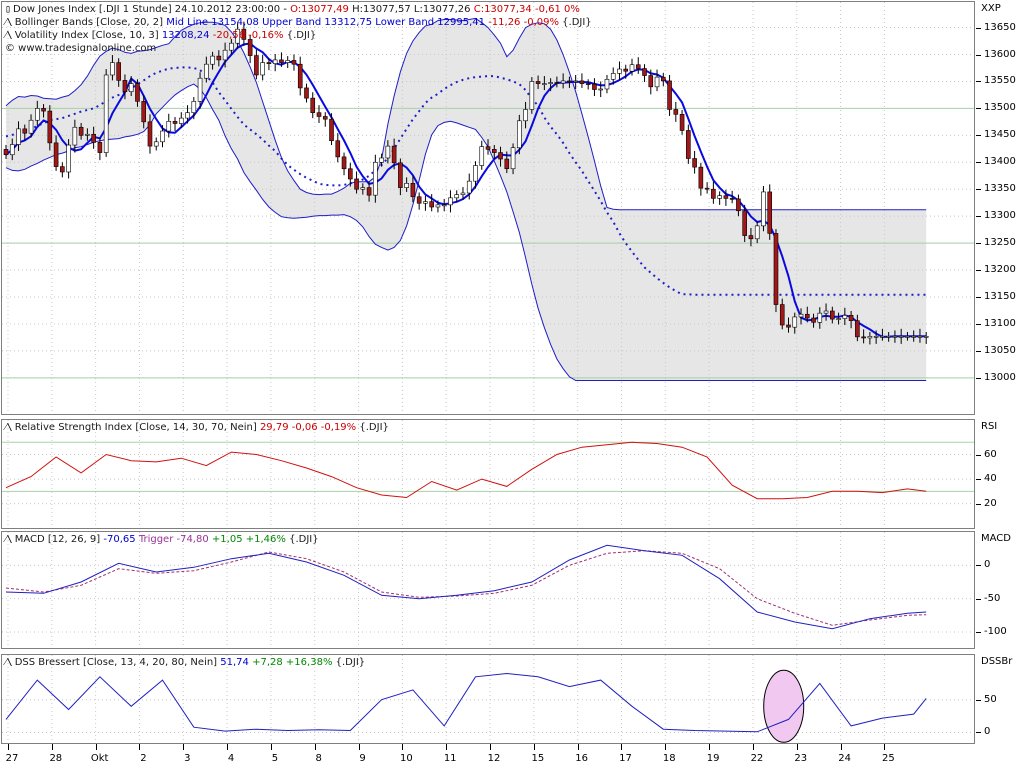  What do you see at coordinates (996, 27) in the screenshot?
I see `main-tick-label: 13650` at bounding box center [996, 27].